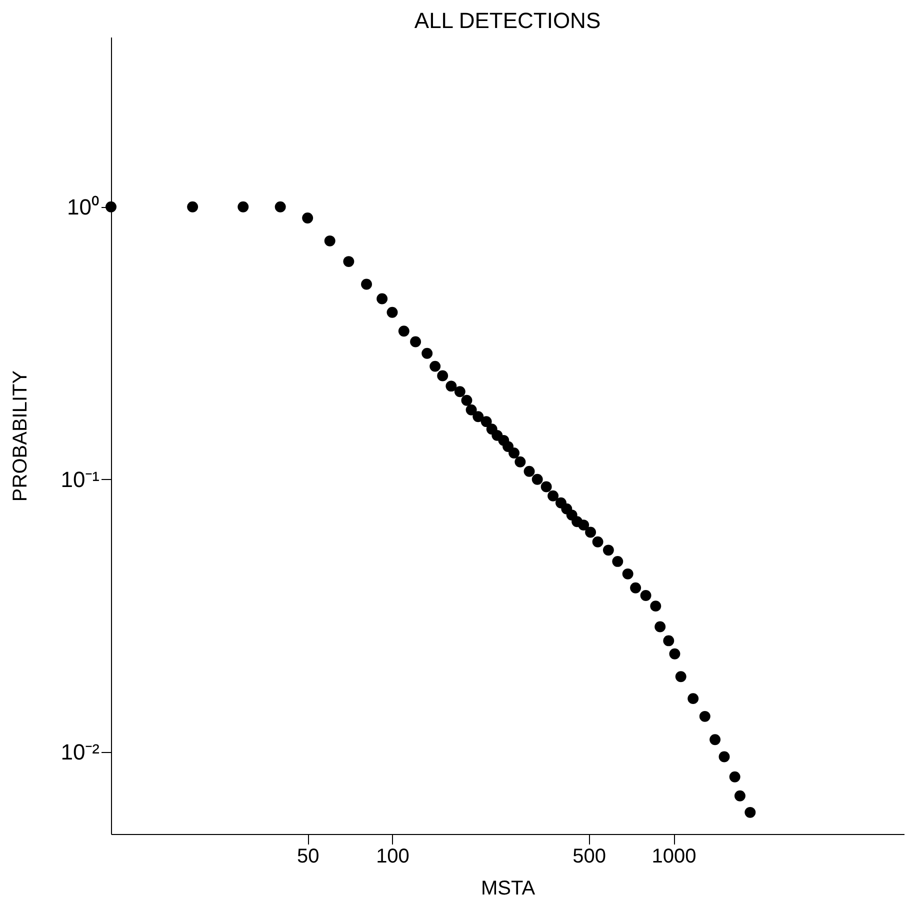 Image resolution: width=914 pixels, height=908 pixels. I want to click on chart-title: ALL DETECTIONS, so click(507, 20).